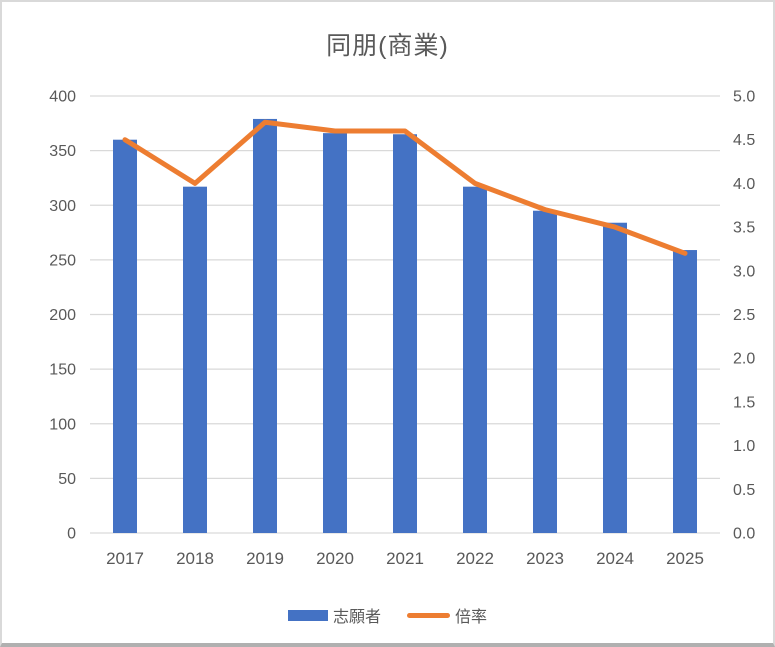 The height and width of the screenshot is (647, 775). What do you see at coordinates (744, 228) in the screenshot?
I see `right-axis-tick-label: 3.5` at bounding box center [744, 228].